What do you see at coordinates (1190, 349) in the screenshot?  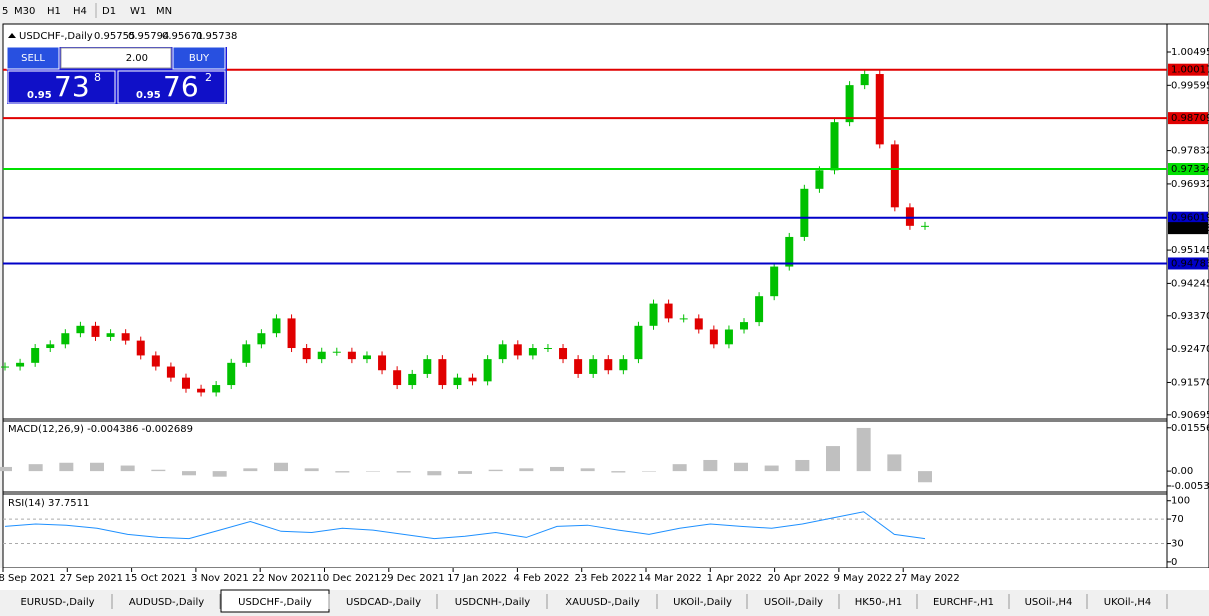 I see `y-tick-label: 0.92470` at bounding box center [1190, 349].